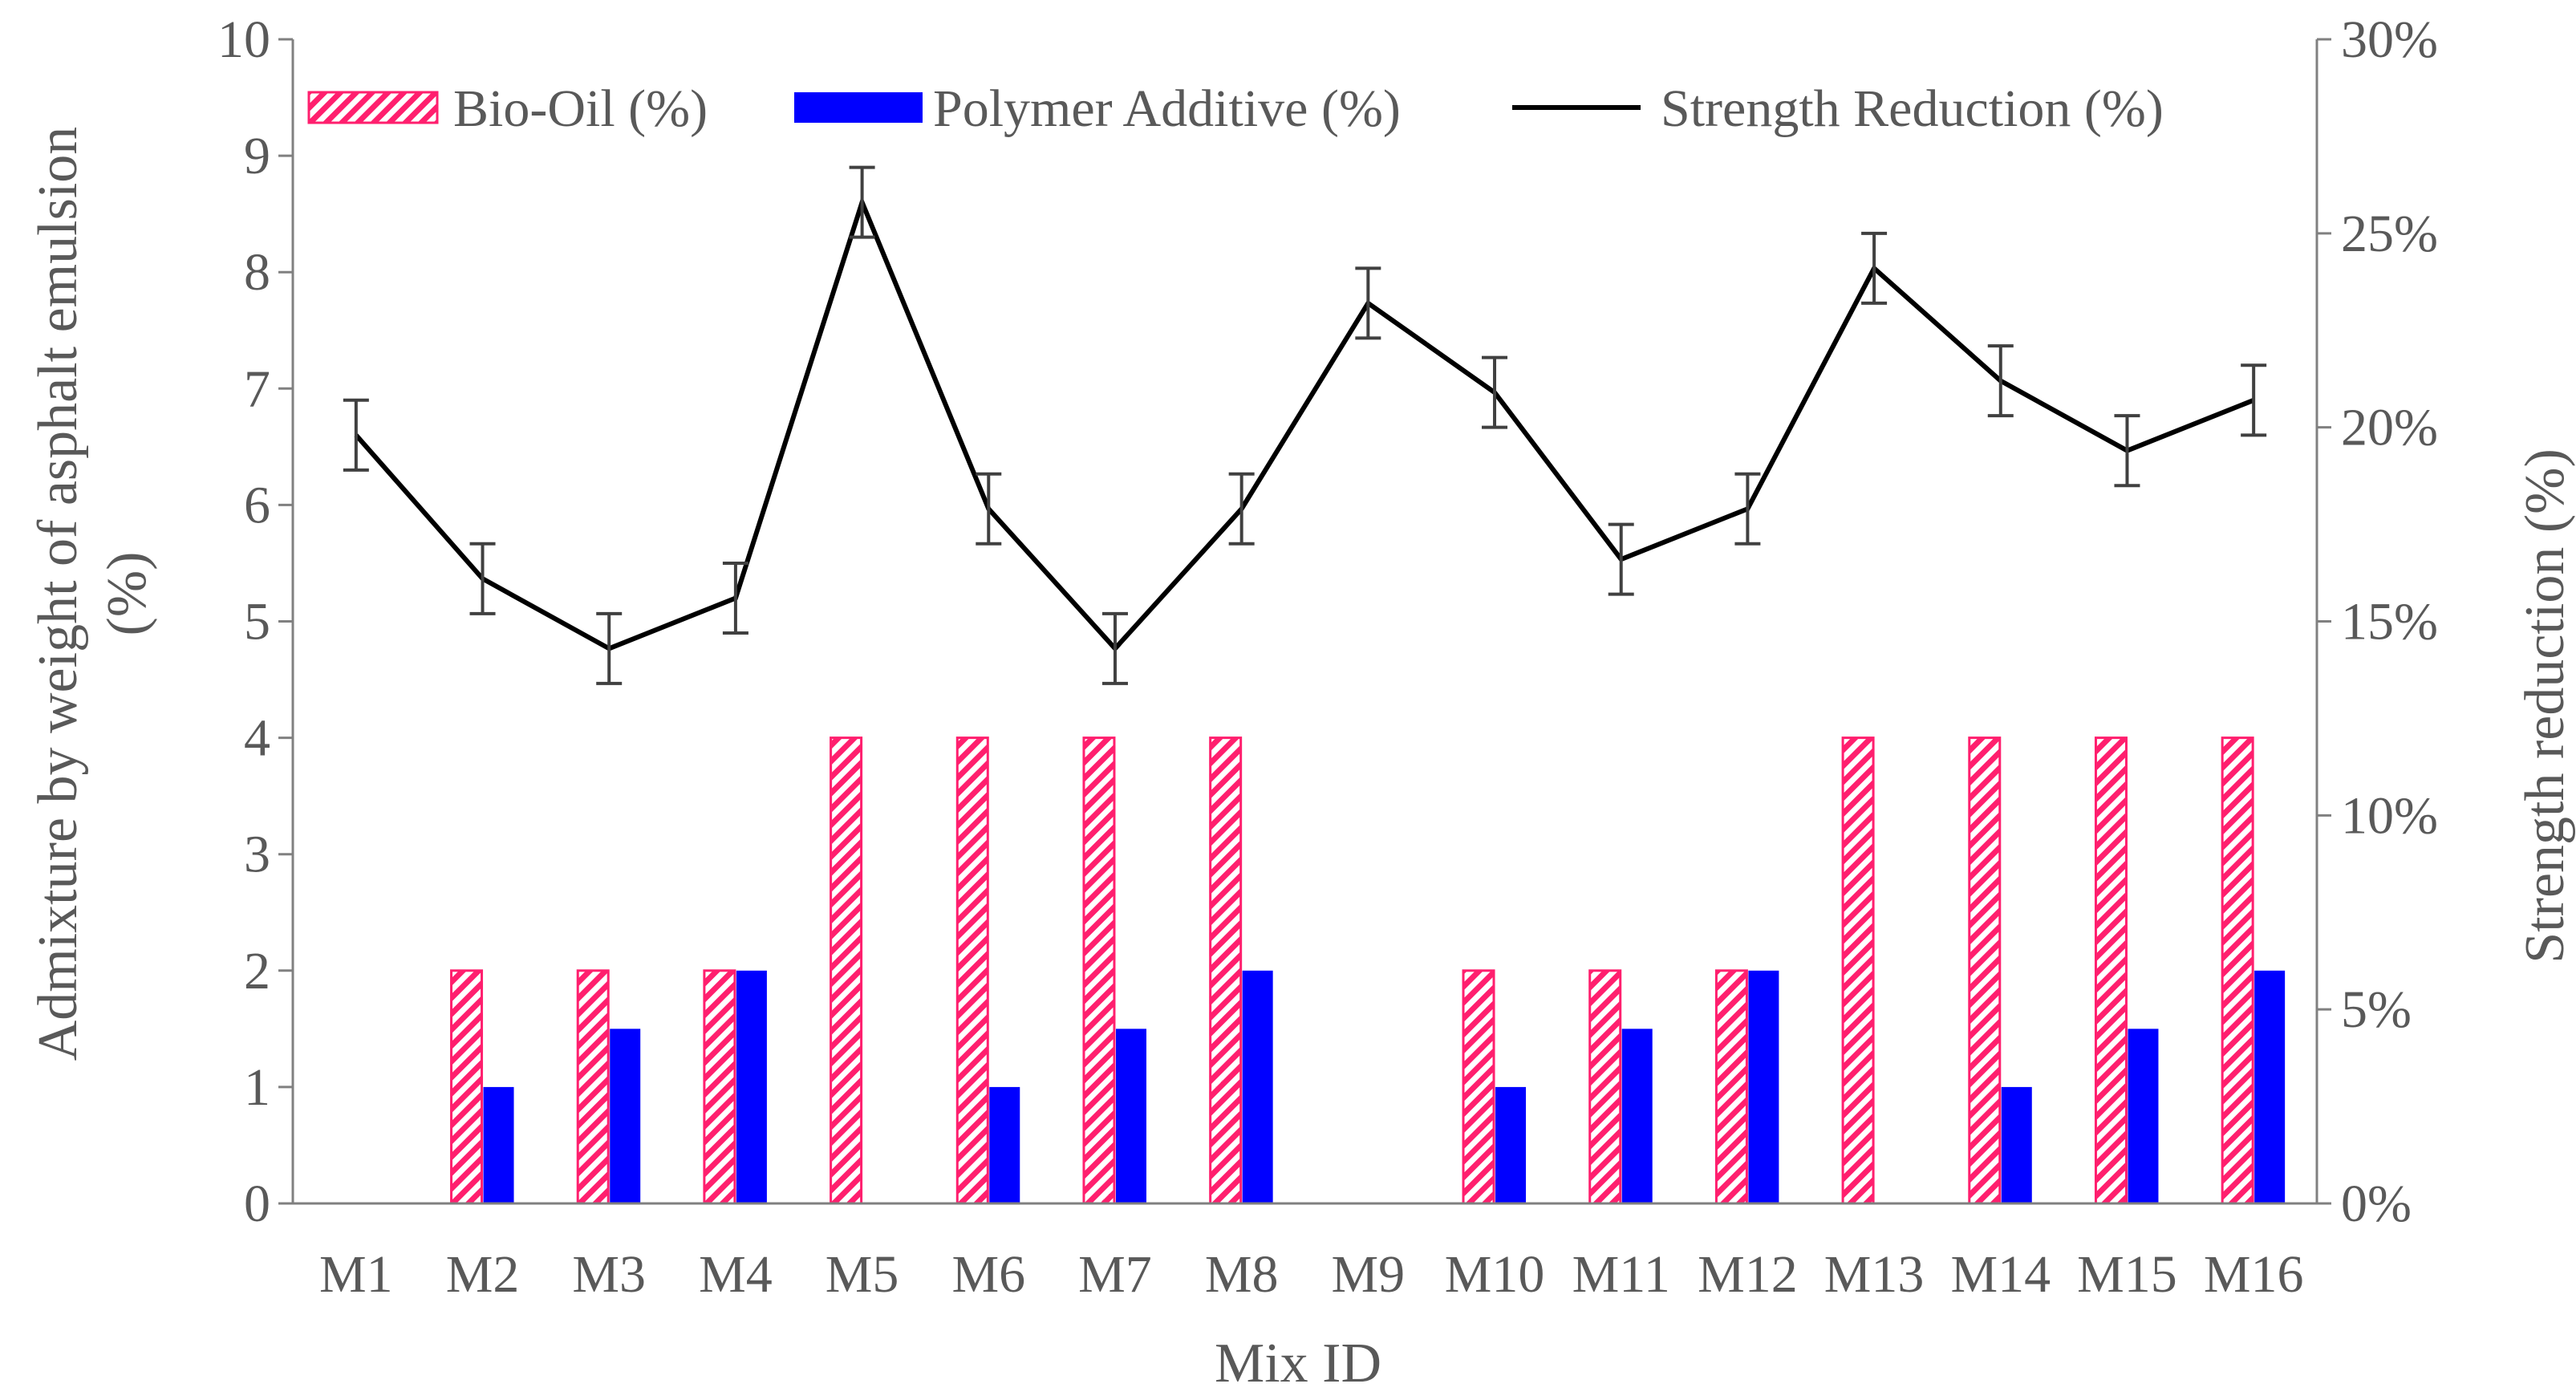 This screenshot has width=2576, height=1400. I want to click on x-tick-label: M9, so click(1369, 1274).